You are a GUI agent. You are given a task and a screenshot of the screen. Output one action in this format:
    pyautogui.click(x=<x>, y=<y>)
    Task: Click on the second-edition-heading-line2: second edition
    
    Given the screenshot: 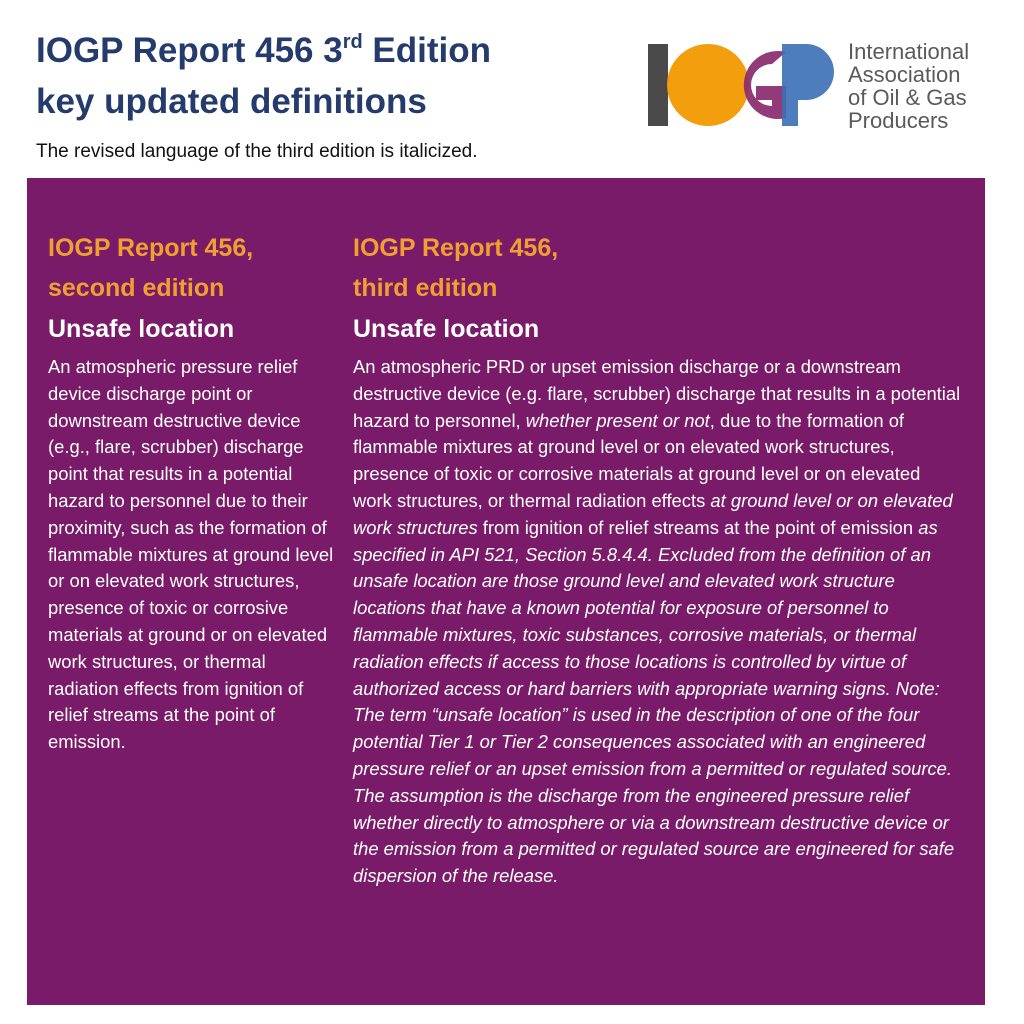 What is the action you would take?
    pyautogui.click(x=136, y=288)
    